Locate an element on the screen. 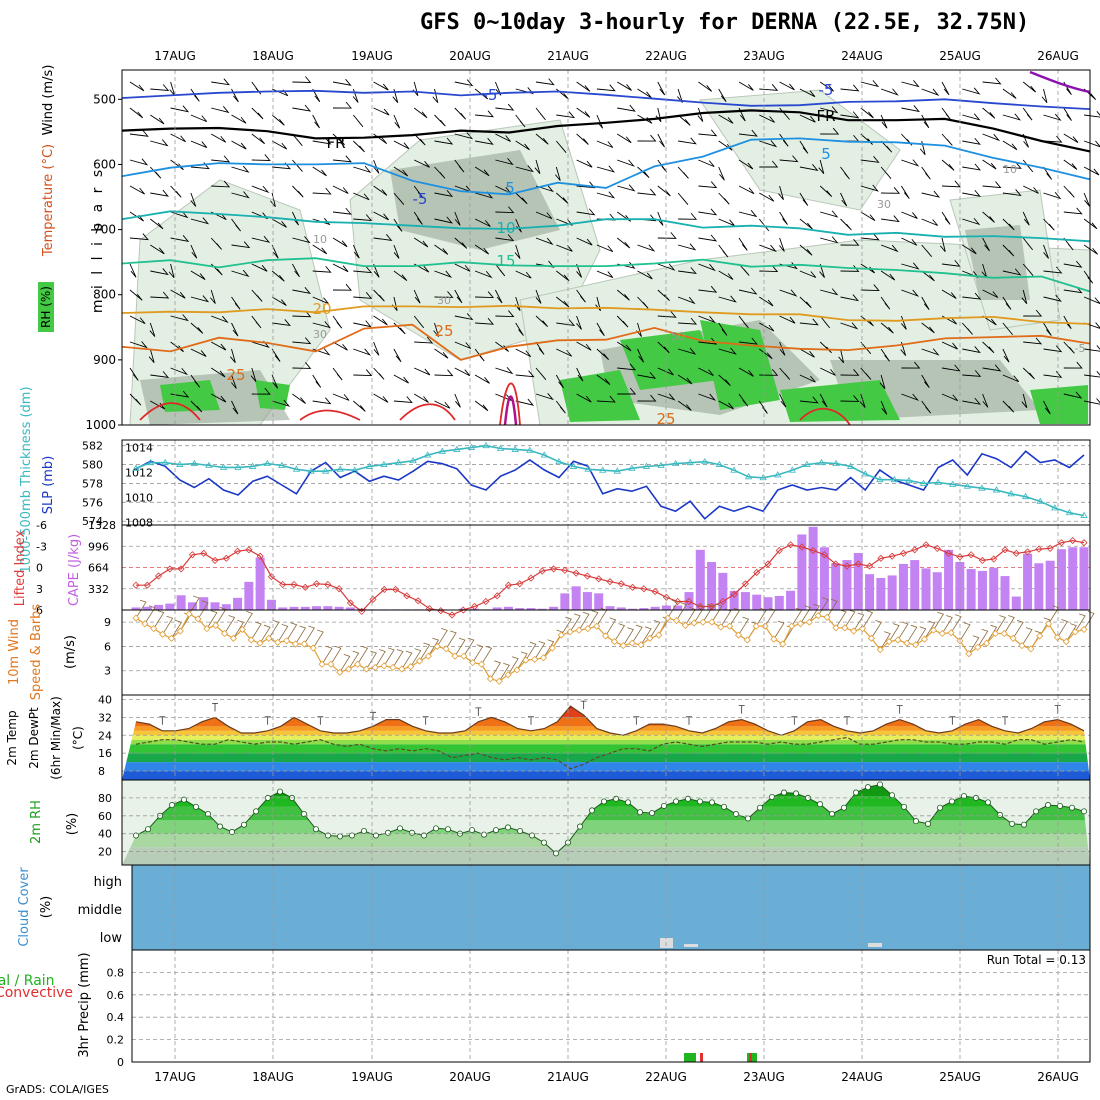 The width and height of the screenshot is (1100, 1100). contour-label: 30 is located at coordinates (444, 300).